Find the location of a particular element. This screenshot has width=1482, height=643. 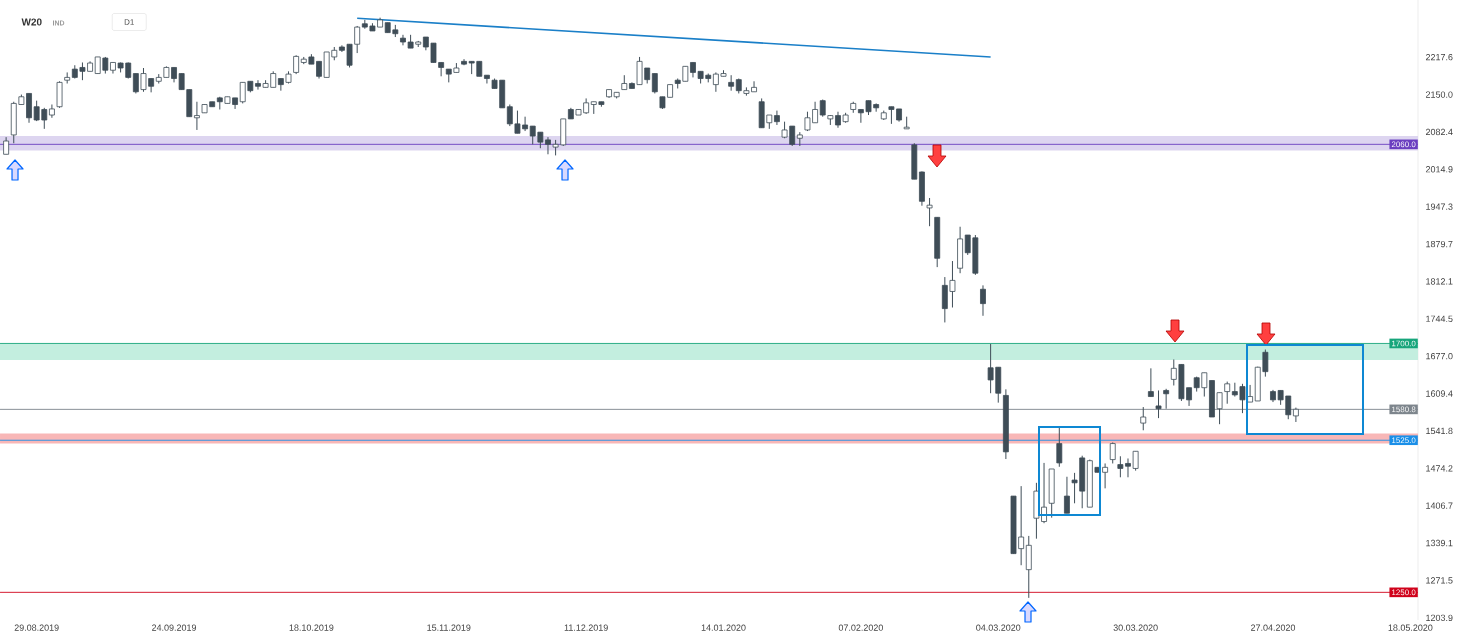

x-tick-label: 18.05.2020 is located at coordinates (1410, 627).